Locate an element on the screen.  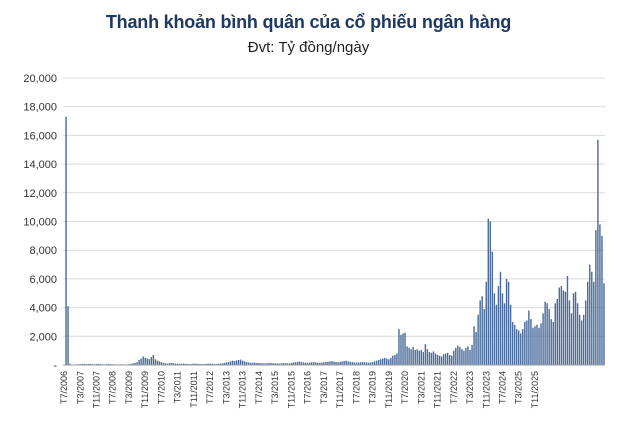
x-tick-label: T7/2022 is located at coordinates (454, 387).